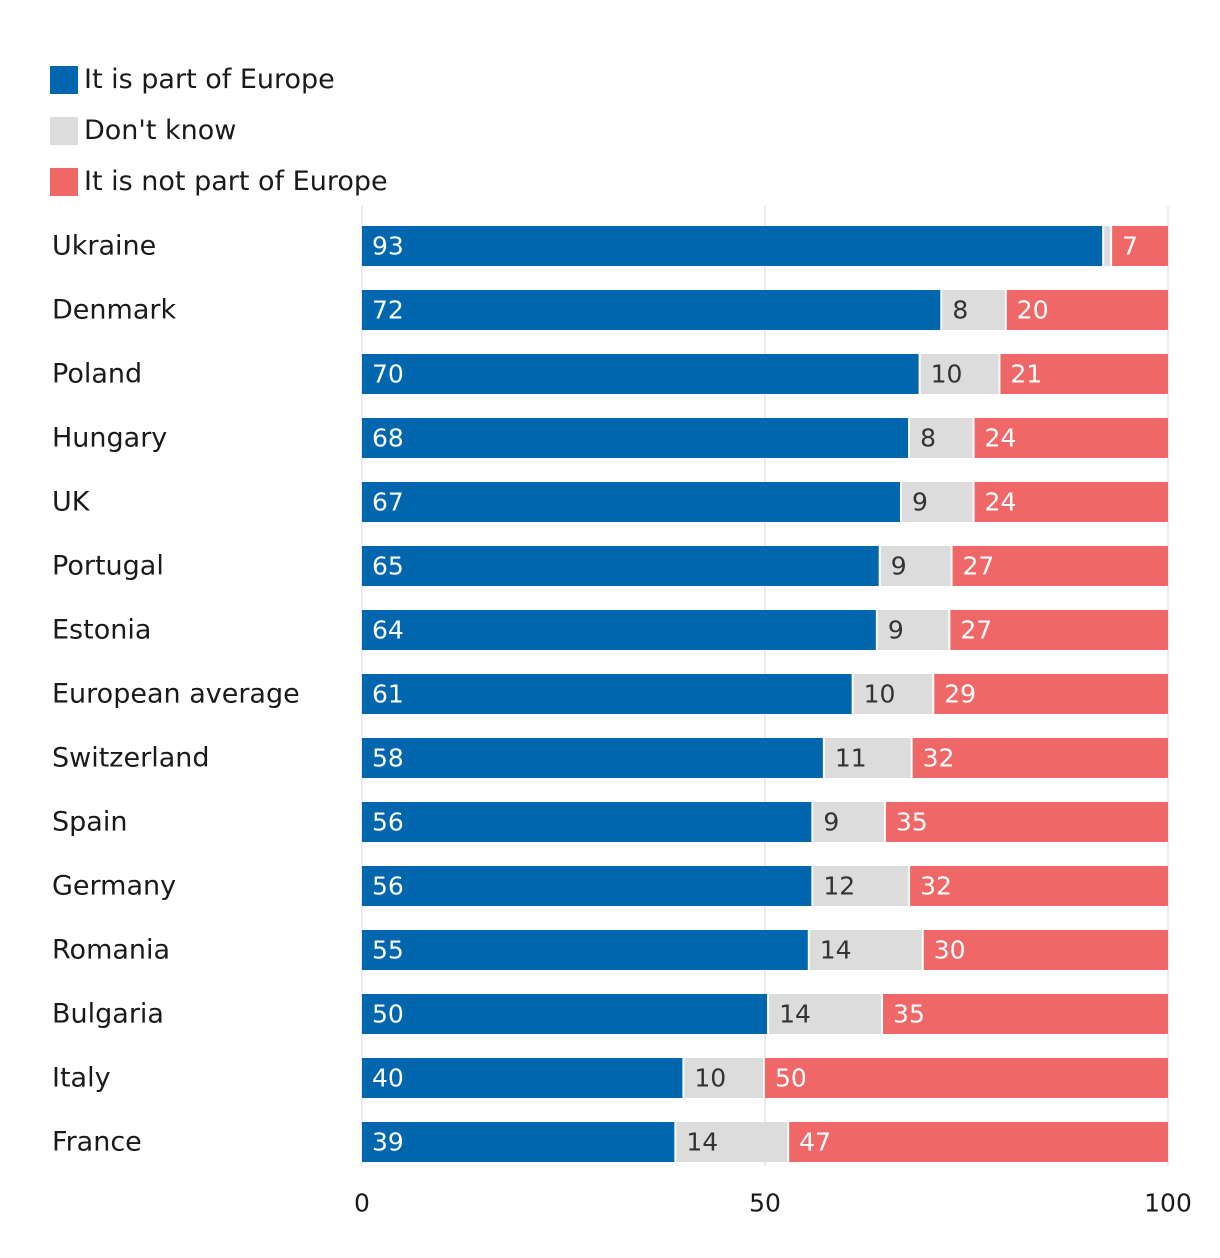  What do you see at coordinates (111, 950) in the screenshot?
I see `category-label: Romania` at bounding box center [111, 950].